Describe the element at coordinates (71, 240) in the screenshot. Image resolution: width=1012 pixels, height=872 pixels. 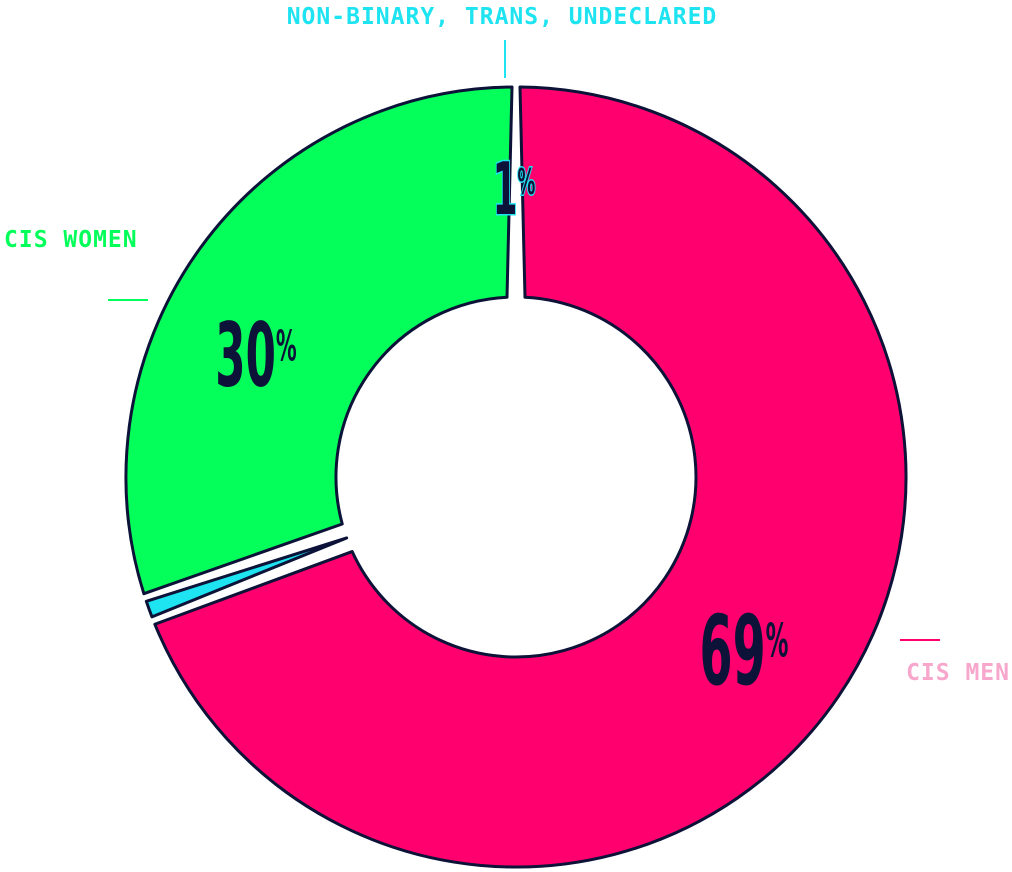
I see `category-label-cis-women: CIS WOMEN` at that location.